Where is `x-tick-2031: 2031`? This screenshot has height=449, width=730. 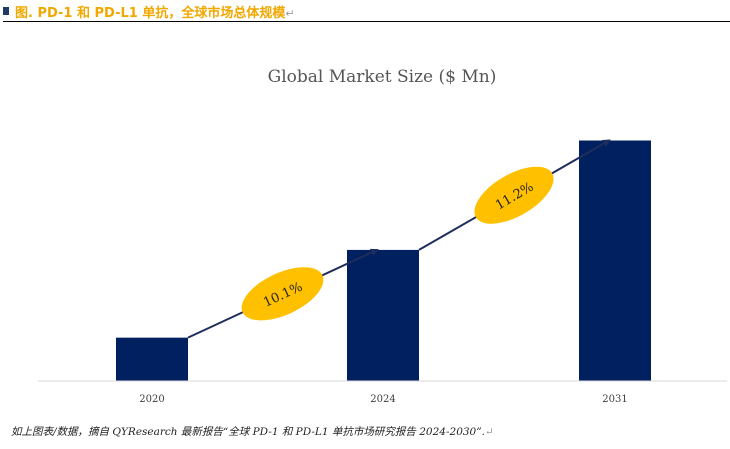 x-tick-2031: 2031 is located at coordinates (614, 399).